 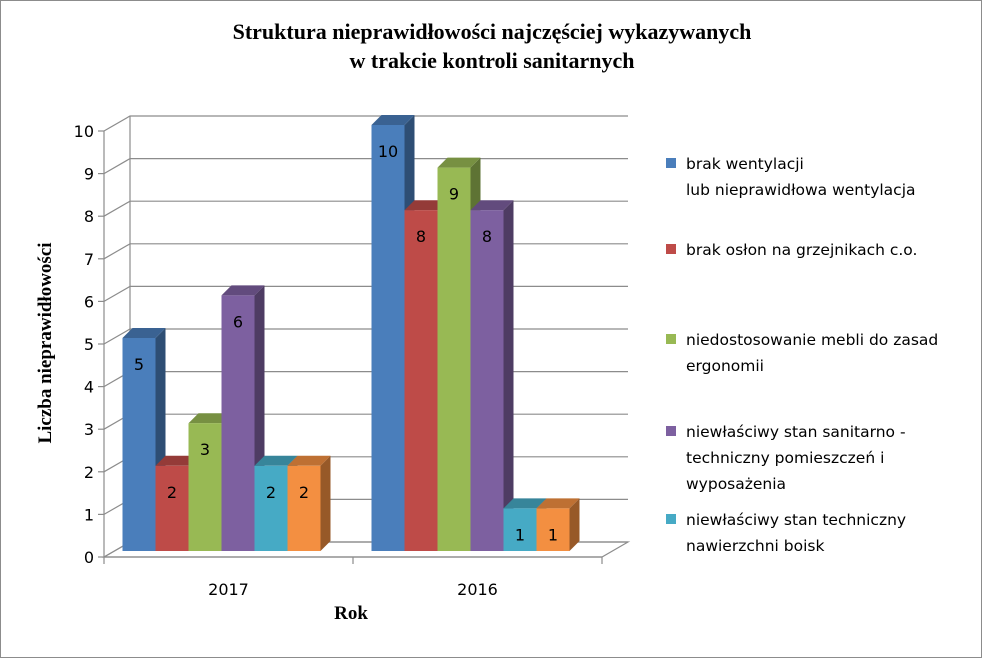 What do you see at coordinates (89, 472) in the screenshot?
I see `y-tick-label: 2` at bounding box center [89, 472].